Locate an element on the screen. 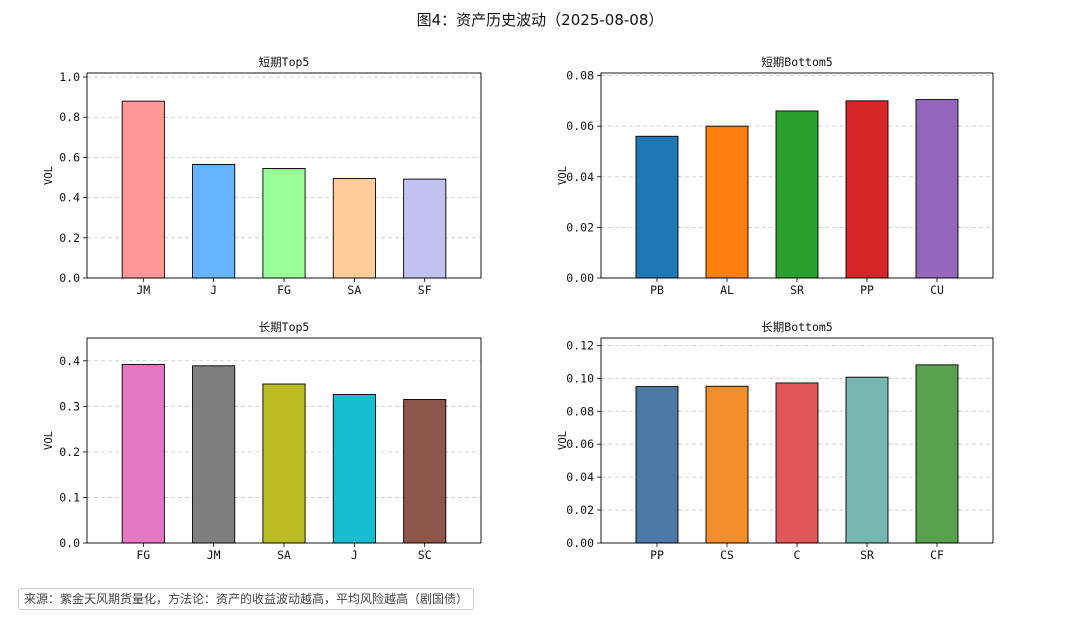  x-tick-label: AL is located at coordinates (727, 290).